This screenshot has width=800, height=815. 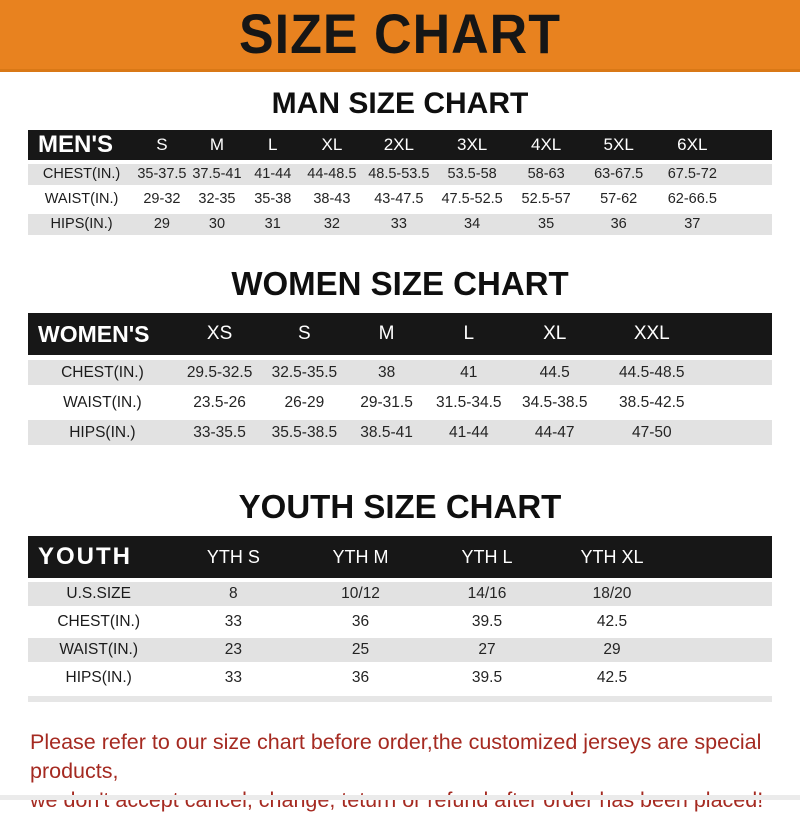 I want to click on men-hips-row: HIPS(IN.) 29 30 31 32 33 34 35 36 37, so click(x=400, y=224).